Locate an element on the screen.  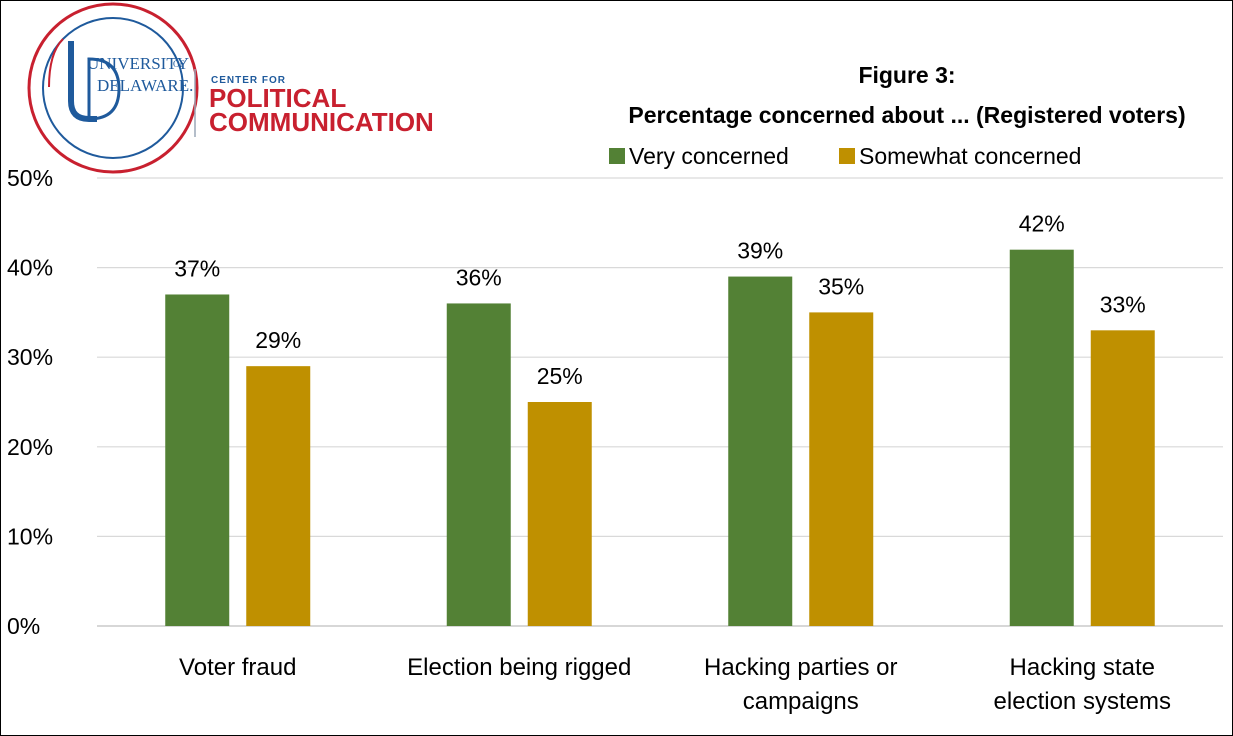
logo-inner-ring is located at coordinates (113, 88).